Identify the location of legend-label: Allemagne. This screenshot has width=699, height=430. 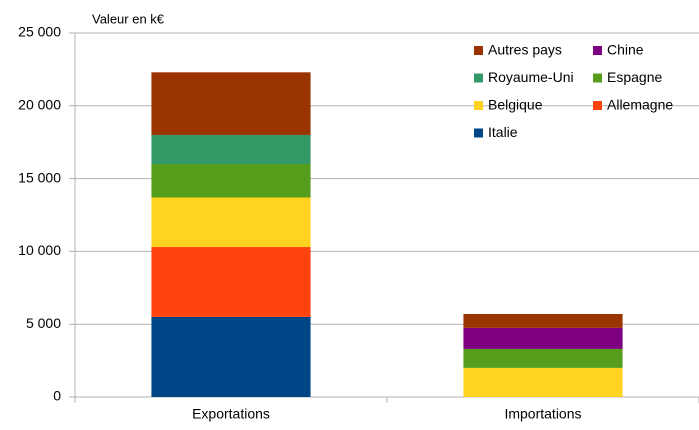
(640, 105).